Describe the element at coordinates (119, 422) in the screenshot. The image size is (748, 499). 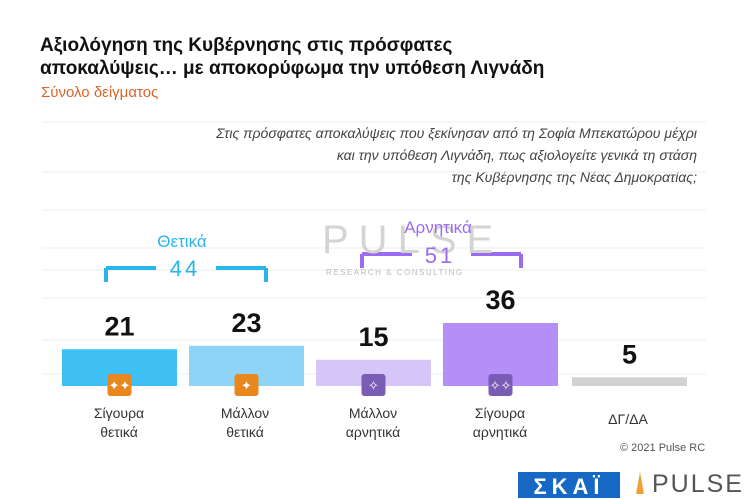
I see `category-label-sure-positive: Σίγουρα θετικά` at that location.